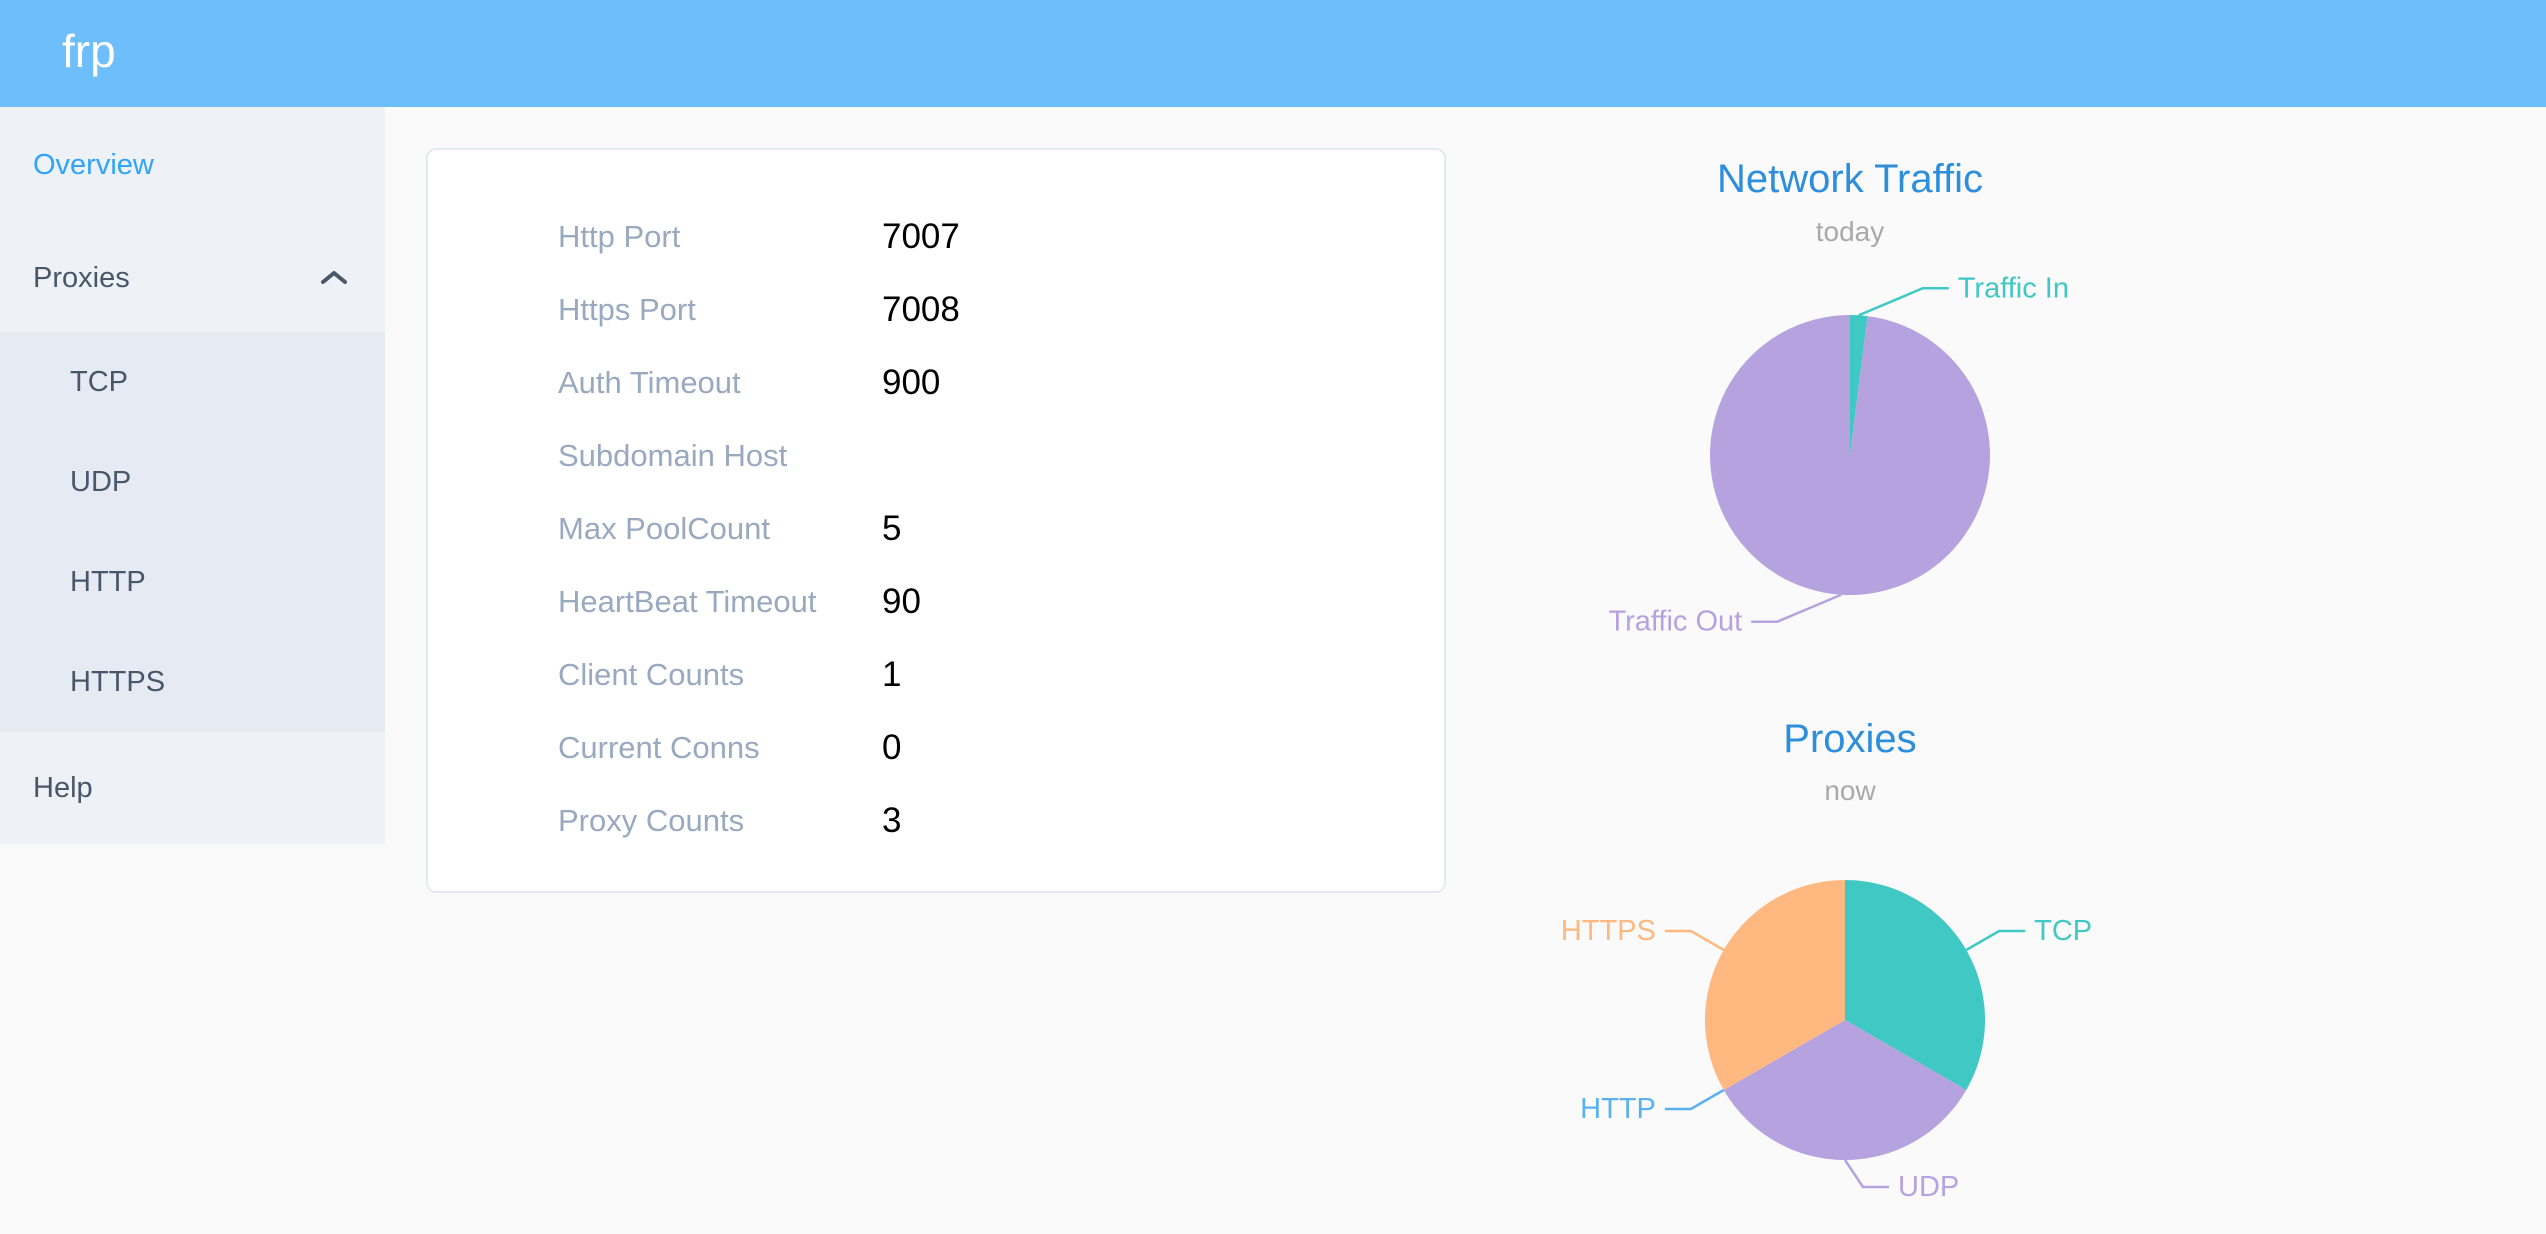 This screenshot has height=1234, width=2546. What do you see at coordinates (1694, 940) in the screenshot?
I see `pie-labelline-https` at bounding box center [1694, 940].